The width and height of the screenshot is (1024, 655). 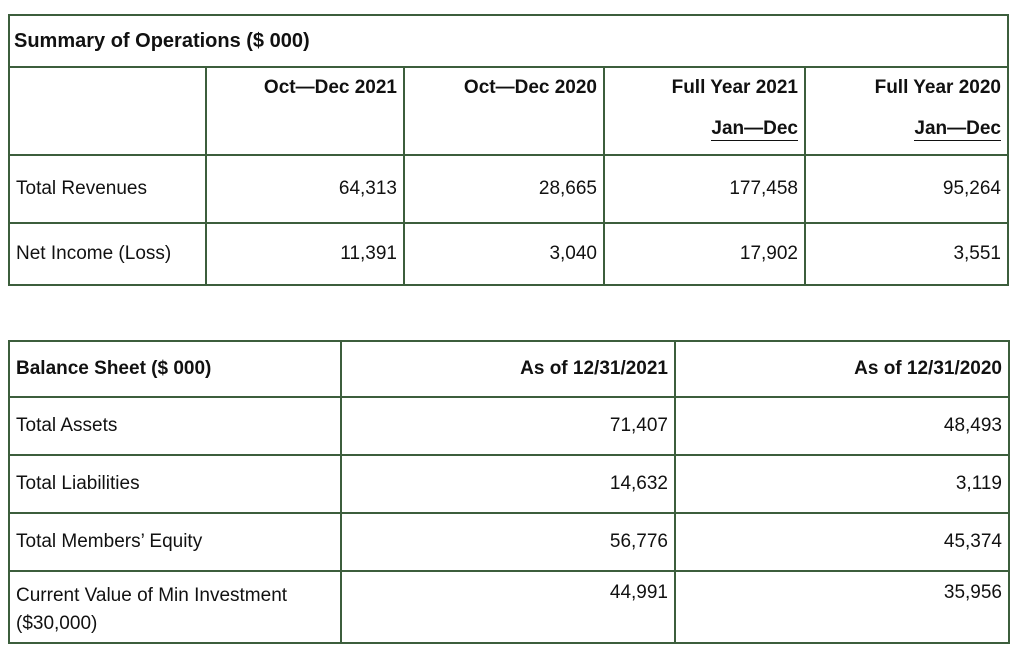 I want to click on table-row: Total Members’ Equity 56,776 45,374, so click(x=509, y=542).